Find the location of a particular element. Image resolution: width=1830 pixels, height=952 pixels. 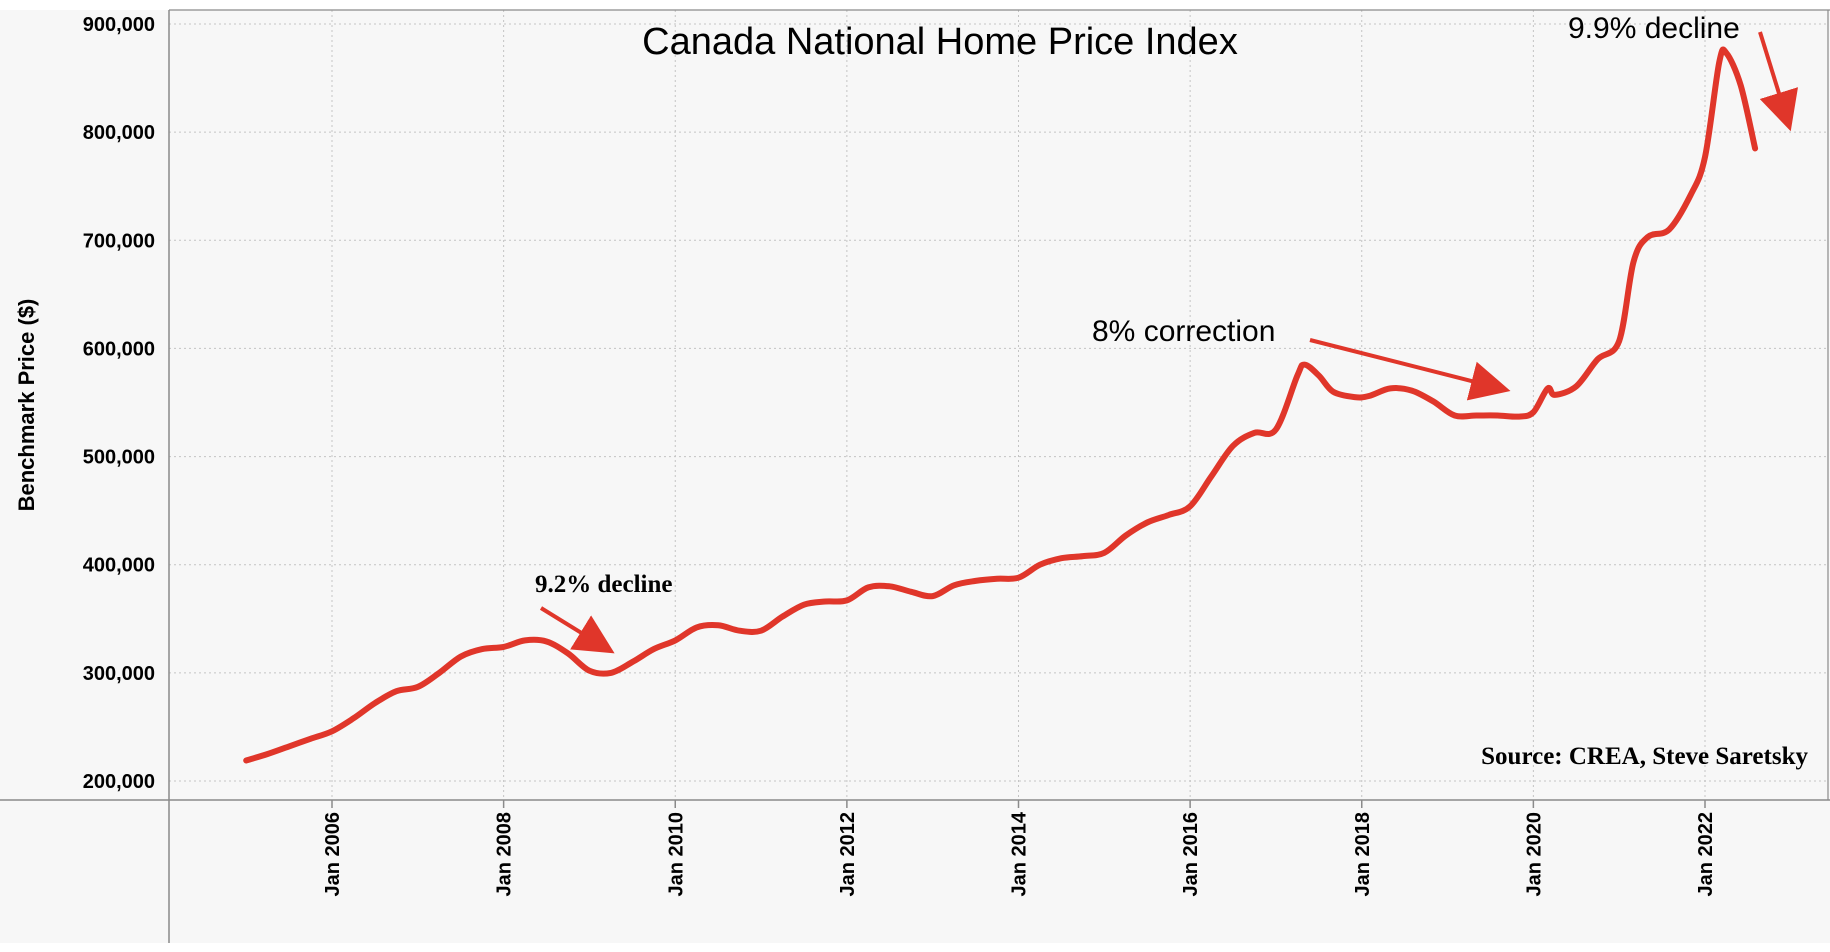

x-tick-label: Jan 2018 is located at coordinates (1363, 854).